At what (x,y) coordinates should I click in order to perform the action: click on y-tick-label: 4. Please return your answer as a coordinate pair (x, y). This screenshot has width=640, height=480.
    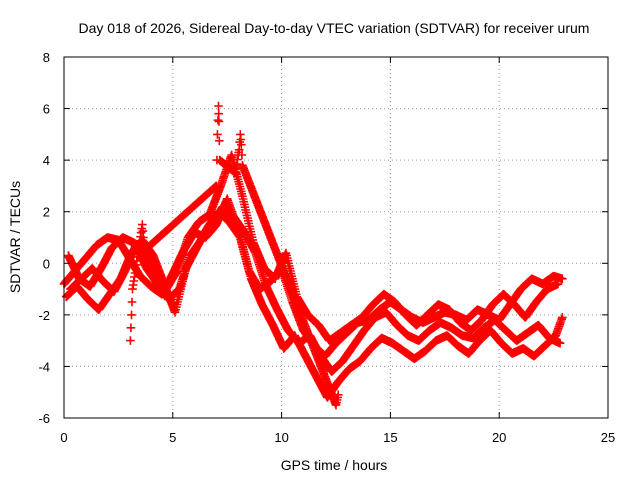
    Looking at the image, I should click on (46, 160).